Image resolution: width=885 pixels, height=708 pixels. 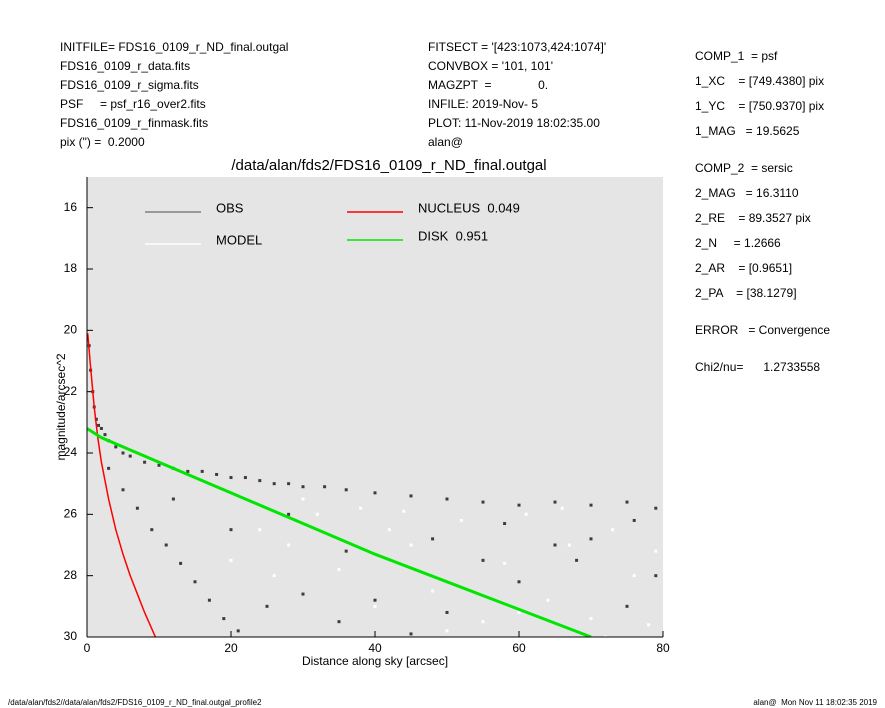 I want to click on header-left: FDS16_0109_r_sigma.fits, so click(x=129, y=85).